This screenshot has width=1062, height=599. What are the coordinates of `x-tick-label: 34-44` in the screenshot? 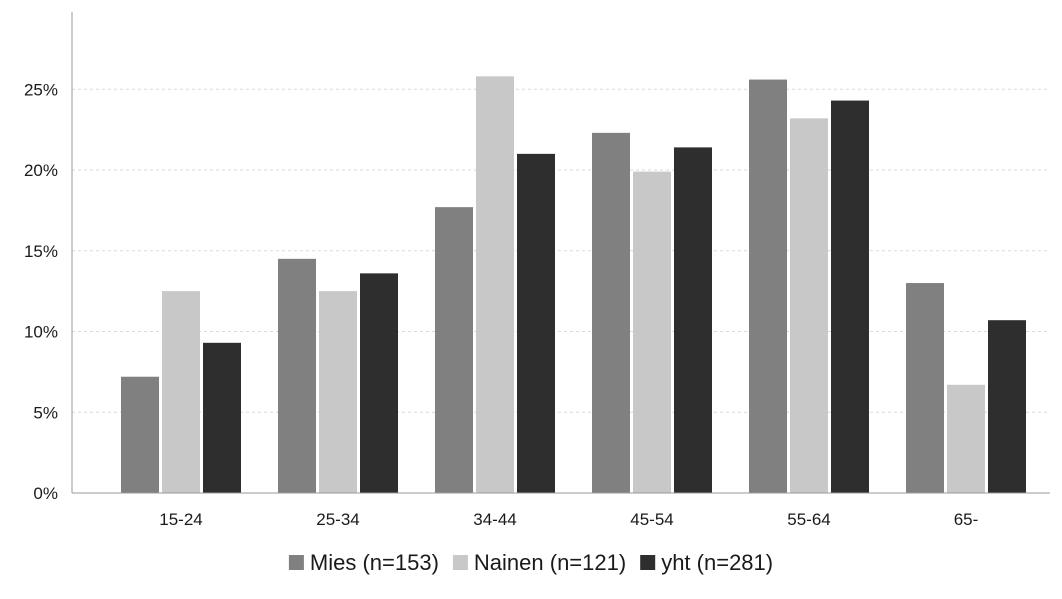 It's located at (494, 519).